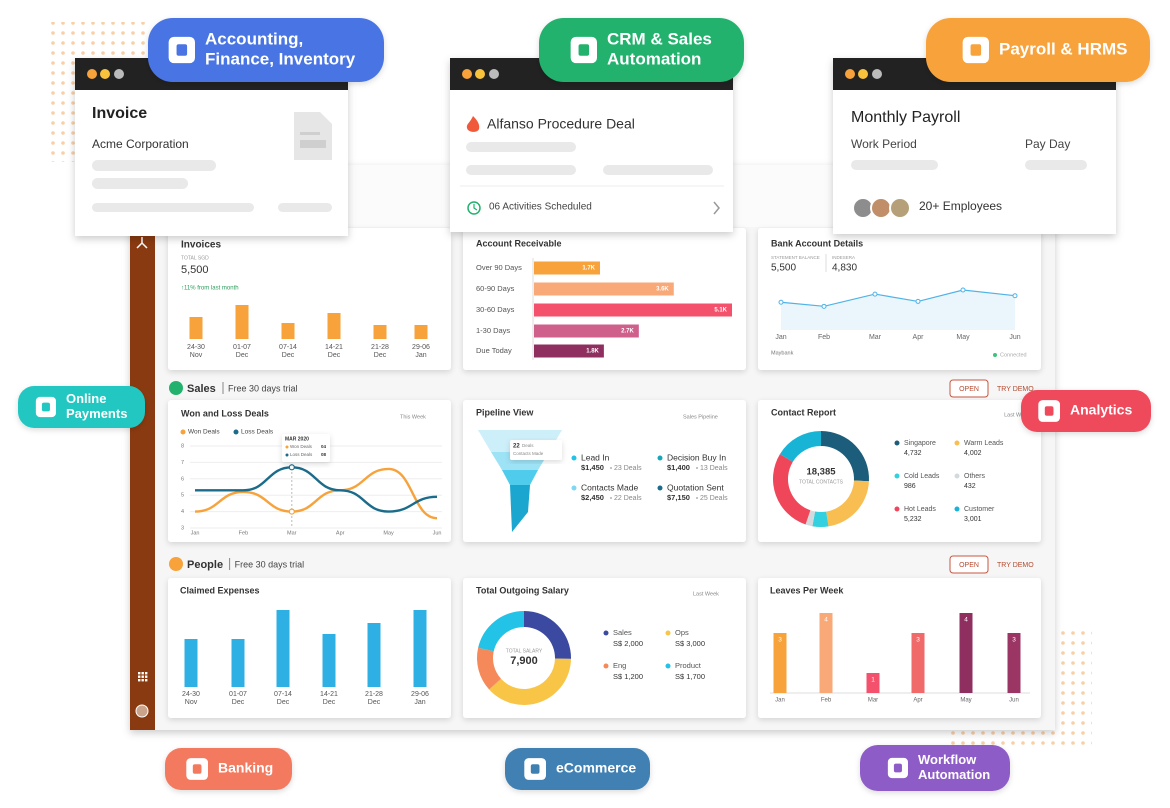 The height and width of the screenshot is (808, 1170). What do you see at coordinates (182, 512) in the screenshot?
I see `y-tick-label: 4` at bounding box center [182, 512].